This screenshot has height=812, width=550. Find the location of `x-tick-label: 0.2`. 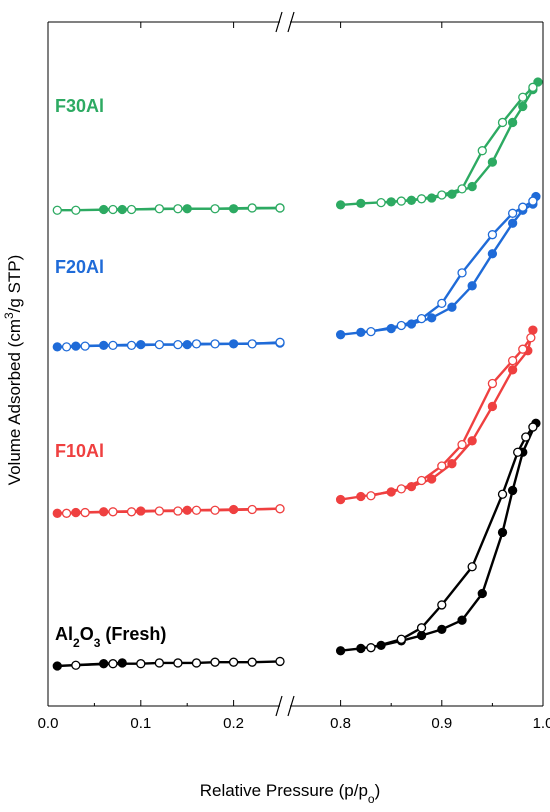

x-tick-label: 0.2 is located at coordinates (233, 723).